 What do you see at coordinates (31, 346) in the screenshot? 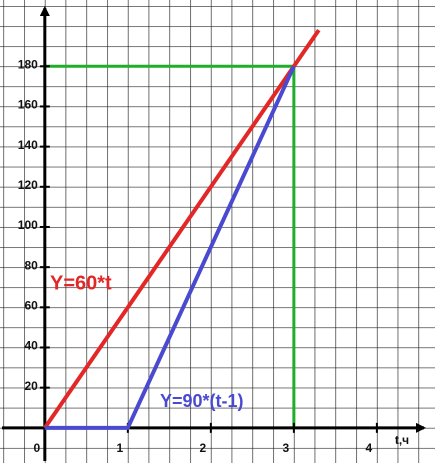
I see `y-tick-label: 40` at bounding box center [31, 346].